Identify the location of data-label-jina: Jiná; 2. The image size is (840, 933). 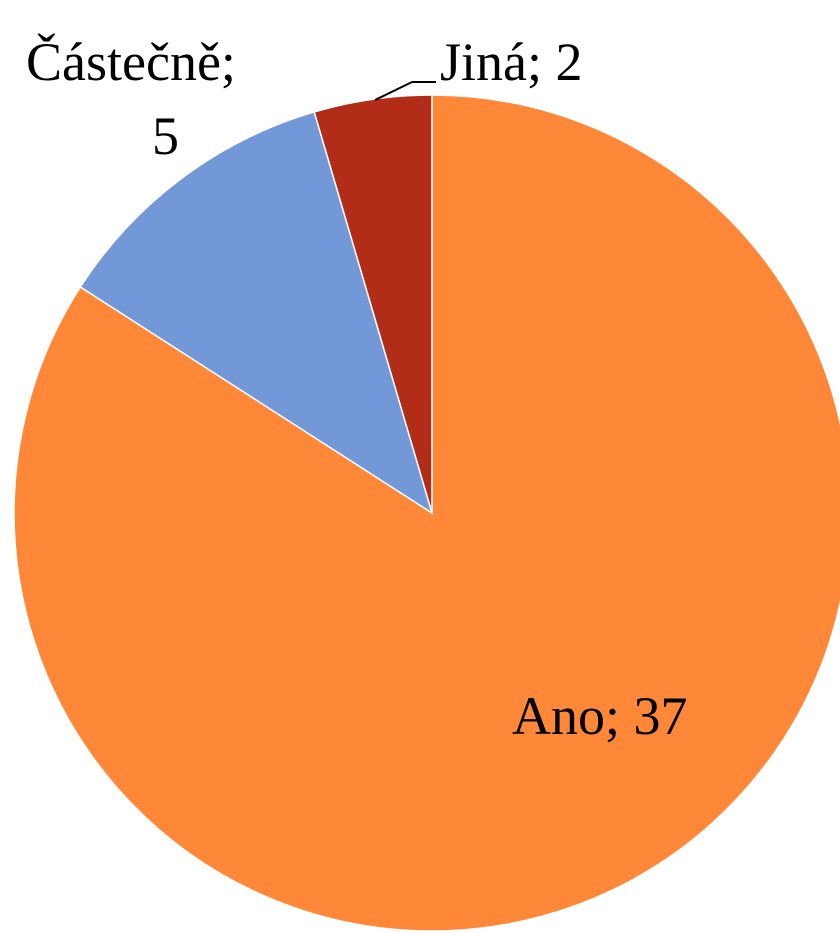
(511, 62).